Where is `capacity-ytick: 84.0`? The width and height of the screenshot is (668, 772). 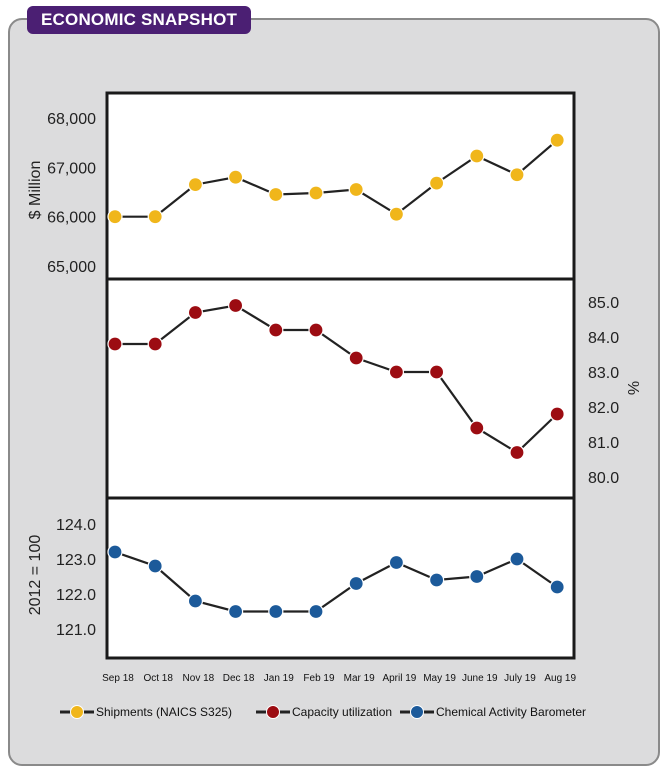 capacity-ytick: 84.0 is located at coordinates (603, 338).